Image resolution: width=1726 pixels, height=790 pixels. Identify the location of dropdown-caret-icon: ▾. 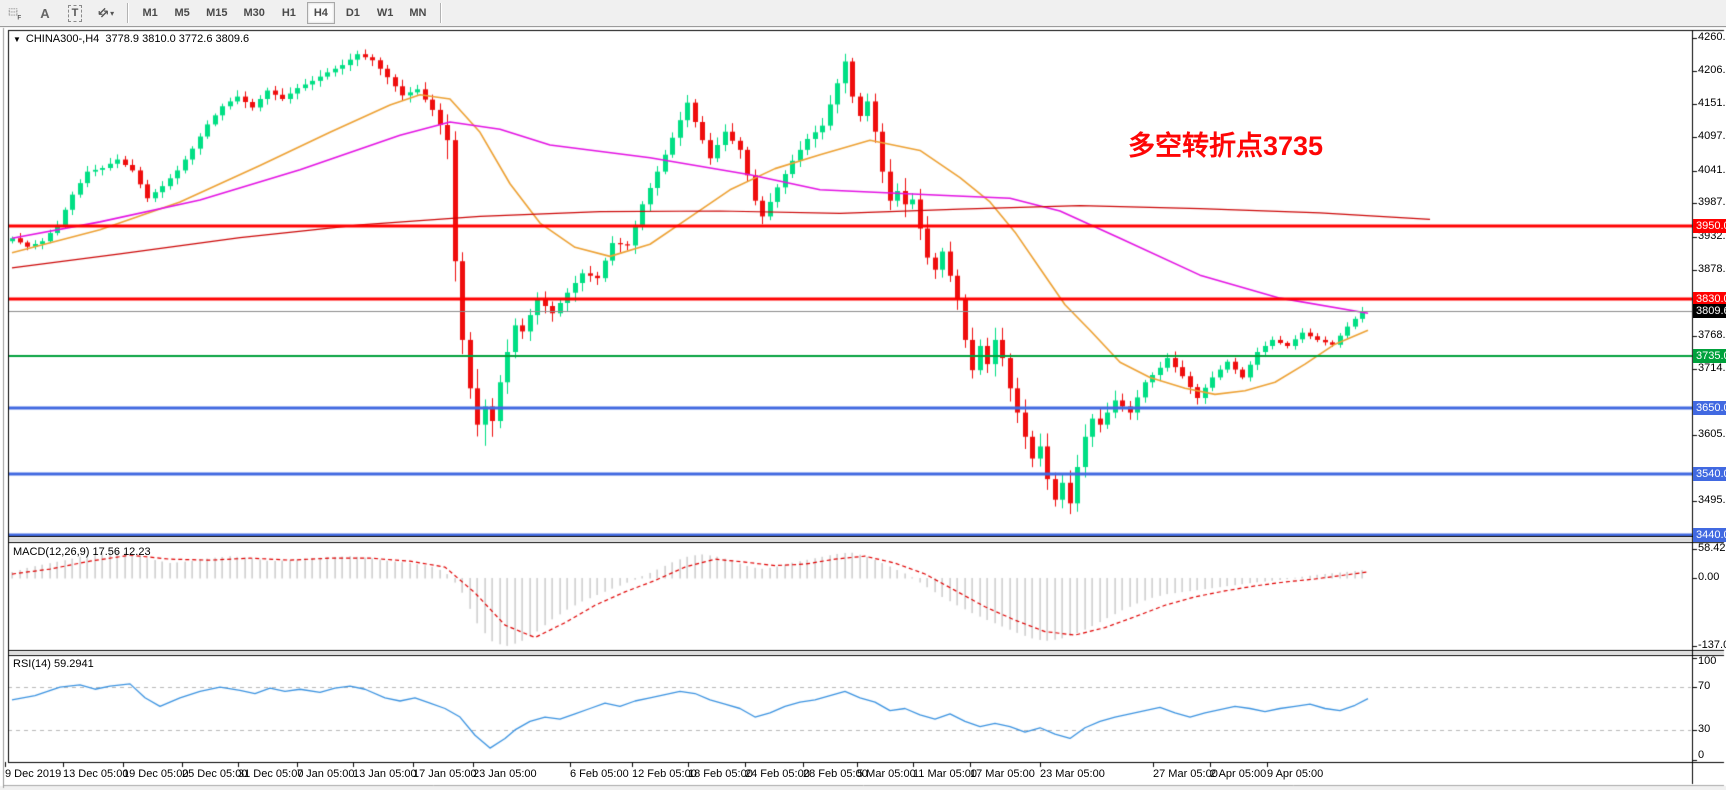
(112, 13).